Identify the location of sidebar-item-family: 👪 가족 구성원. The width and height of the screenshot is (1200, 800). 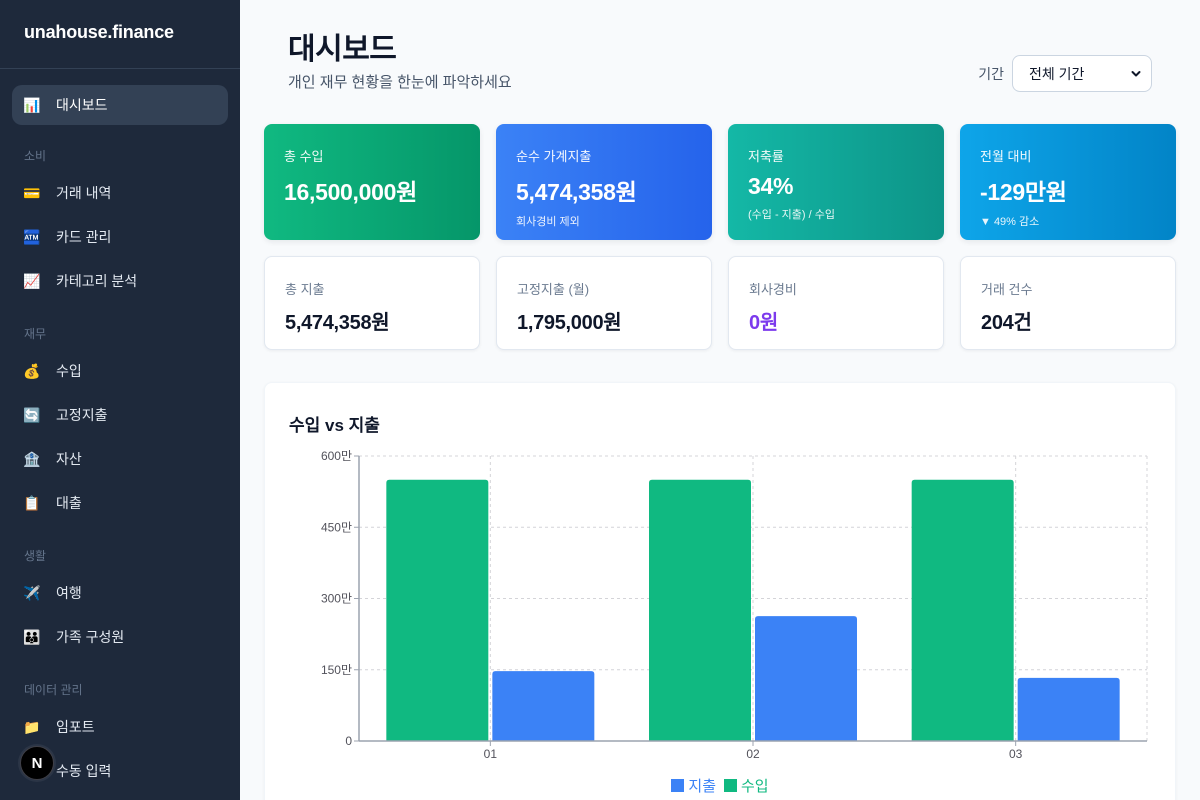
(120, 637).